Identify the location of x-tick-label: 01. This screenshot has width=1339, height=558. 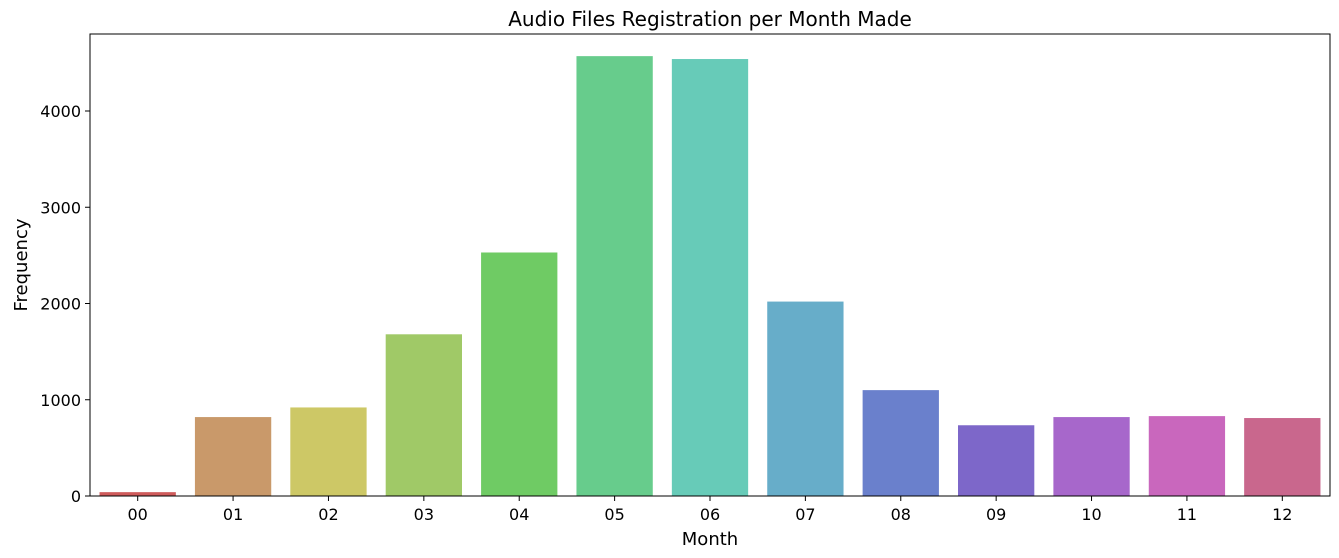
(233, 514).